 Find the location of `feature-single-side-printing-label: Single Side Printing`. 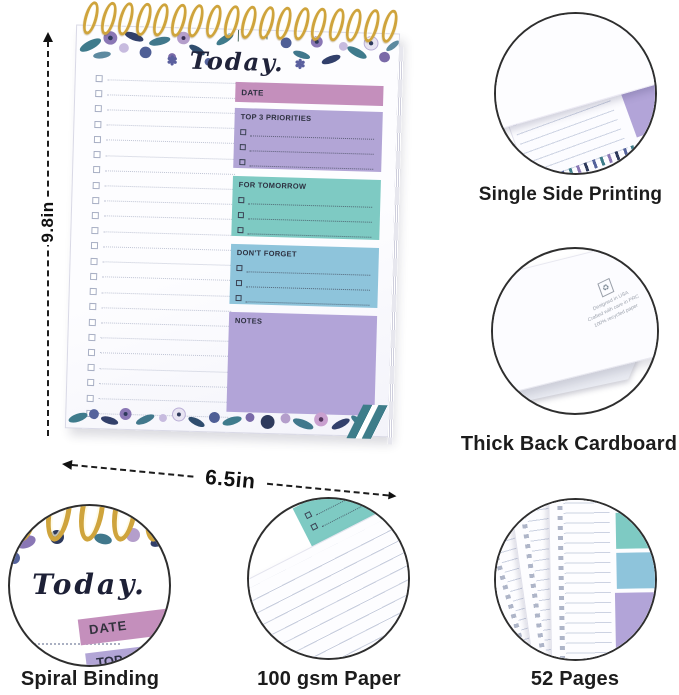

feature-single-side-printing-label: Single Side Printing is located at coordinates (570, 194).